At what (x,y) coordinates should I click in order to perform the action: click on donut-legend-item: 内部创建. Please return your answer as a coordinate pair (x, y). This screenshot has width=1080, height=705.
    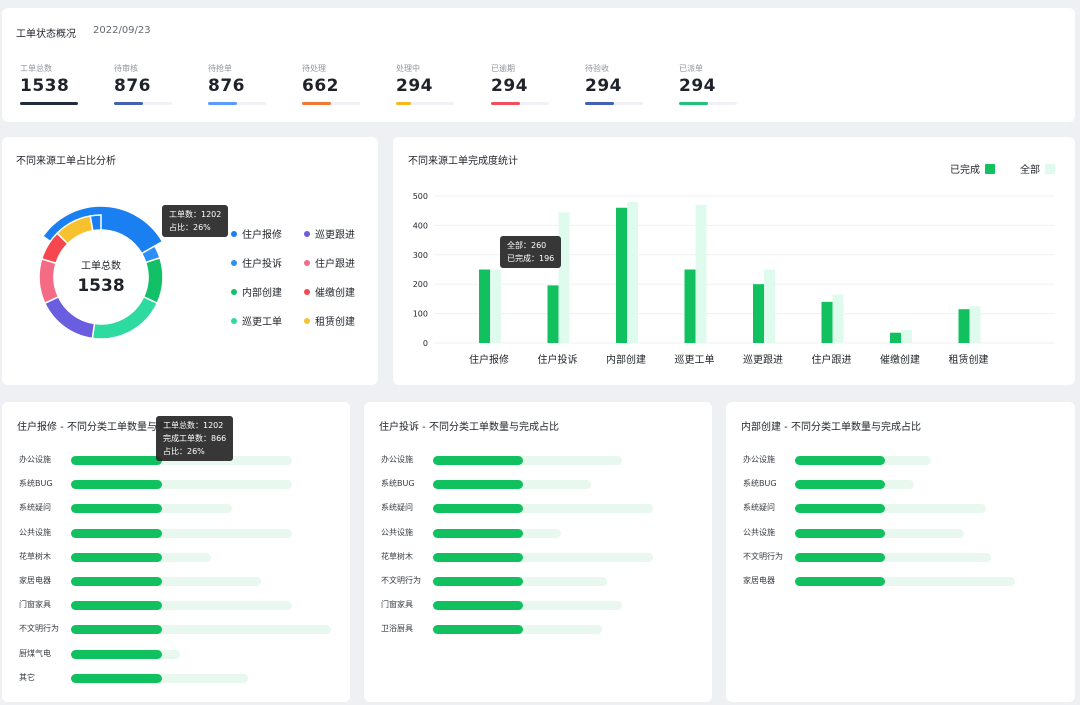
    Looking at the image, I should click on (256, 291).